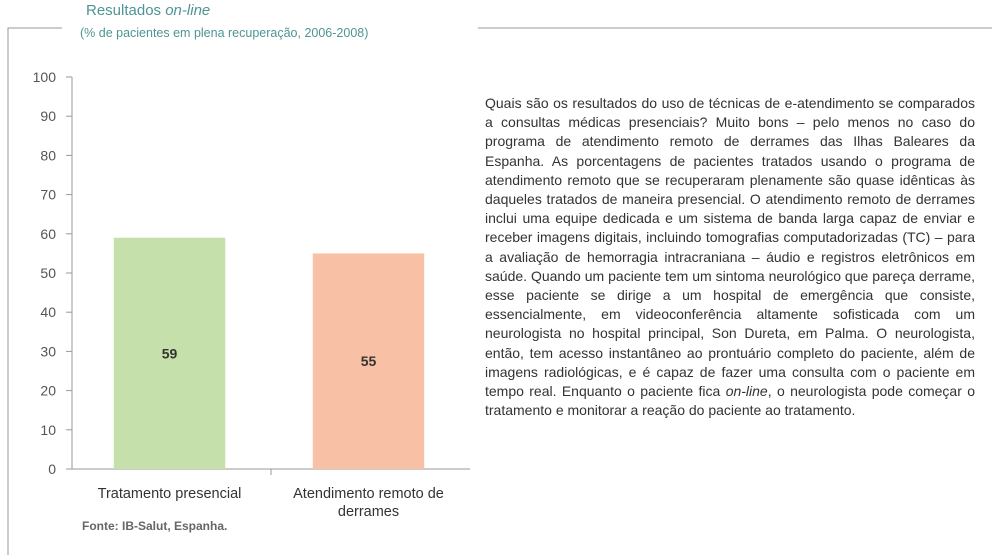  What do you see at coordinates (155, 526) in the screenshot?
I see `source: Fonte: IB-Salut, Espanha.` at bounding box center [155, 526].